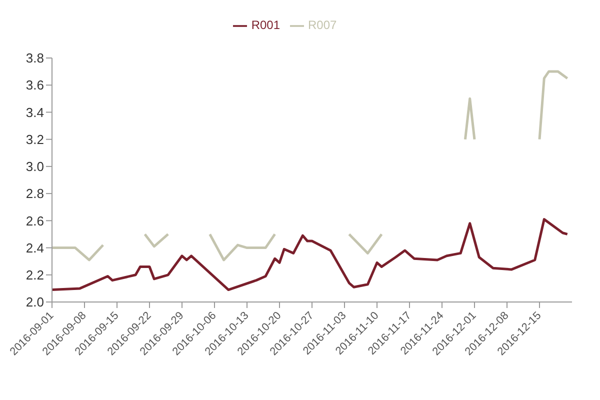  Describe the element at coordinates (35, 139) in the screenshot. I see `y-tick-label: 3.2` at that location.